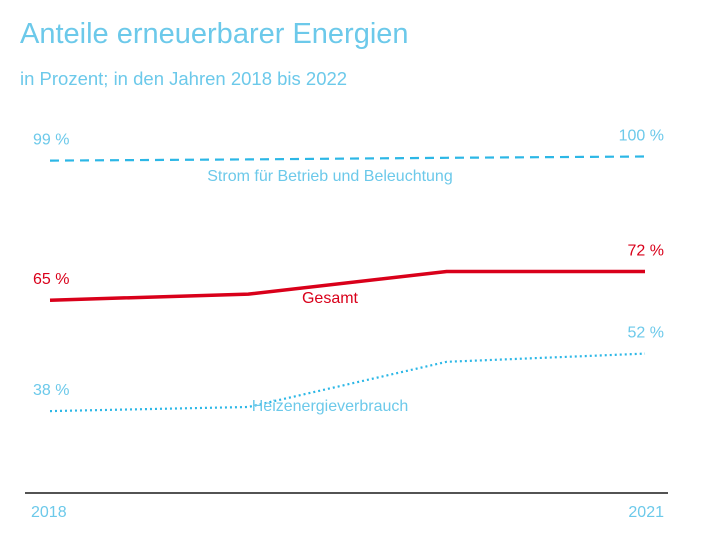 This screenshot has height=535, width=725. Describe the element at coordinates (51, 140) in the screenshot. I see `series-1-start-label: 99 %` at that location.